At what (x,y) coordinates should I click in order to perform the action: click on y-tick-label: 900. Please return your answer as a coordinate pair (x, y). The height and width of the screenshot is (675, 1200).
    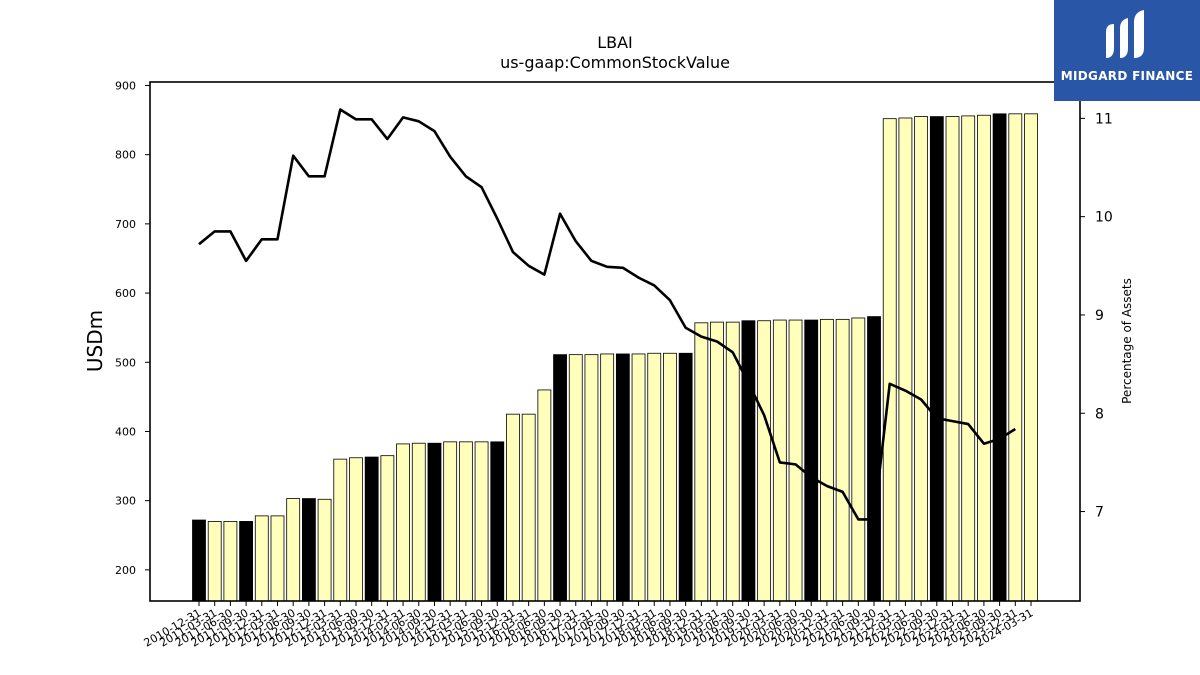
    Looking at the image, I should click on (125, 85).